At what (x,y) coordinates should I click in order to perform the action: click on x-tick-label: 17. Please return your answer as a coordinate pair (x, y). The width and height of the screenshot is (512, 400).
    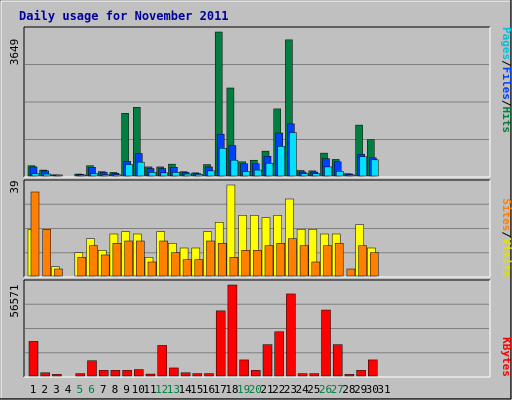
    Looking at the image, I should click on (220, 389).